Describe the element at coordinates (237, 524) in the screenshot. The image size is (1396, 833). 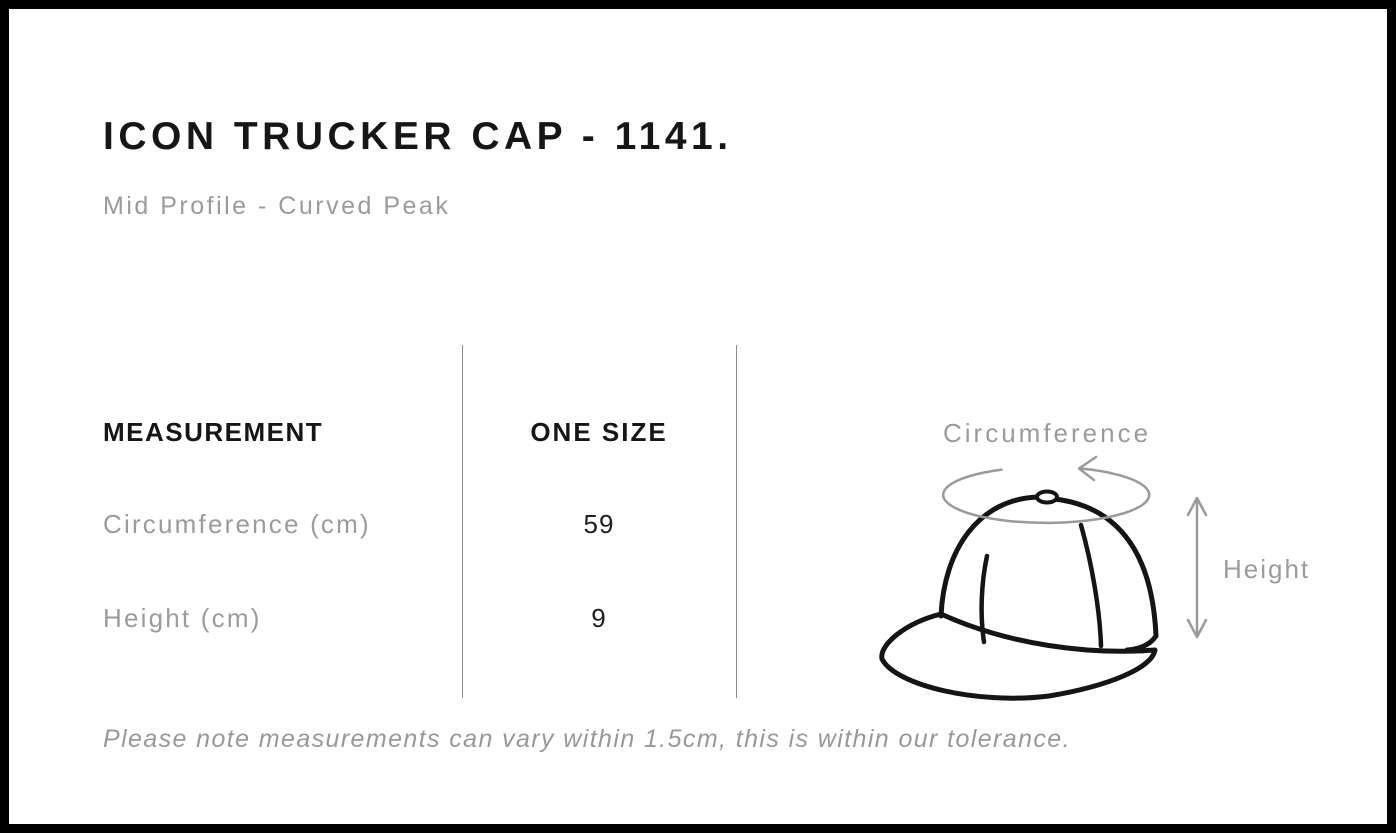
I see `circumference-row-label: Circumference (cm)` at that location.